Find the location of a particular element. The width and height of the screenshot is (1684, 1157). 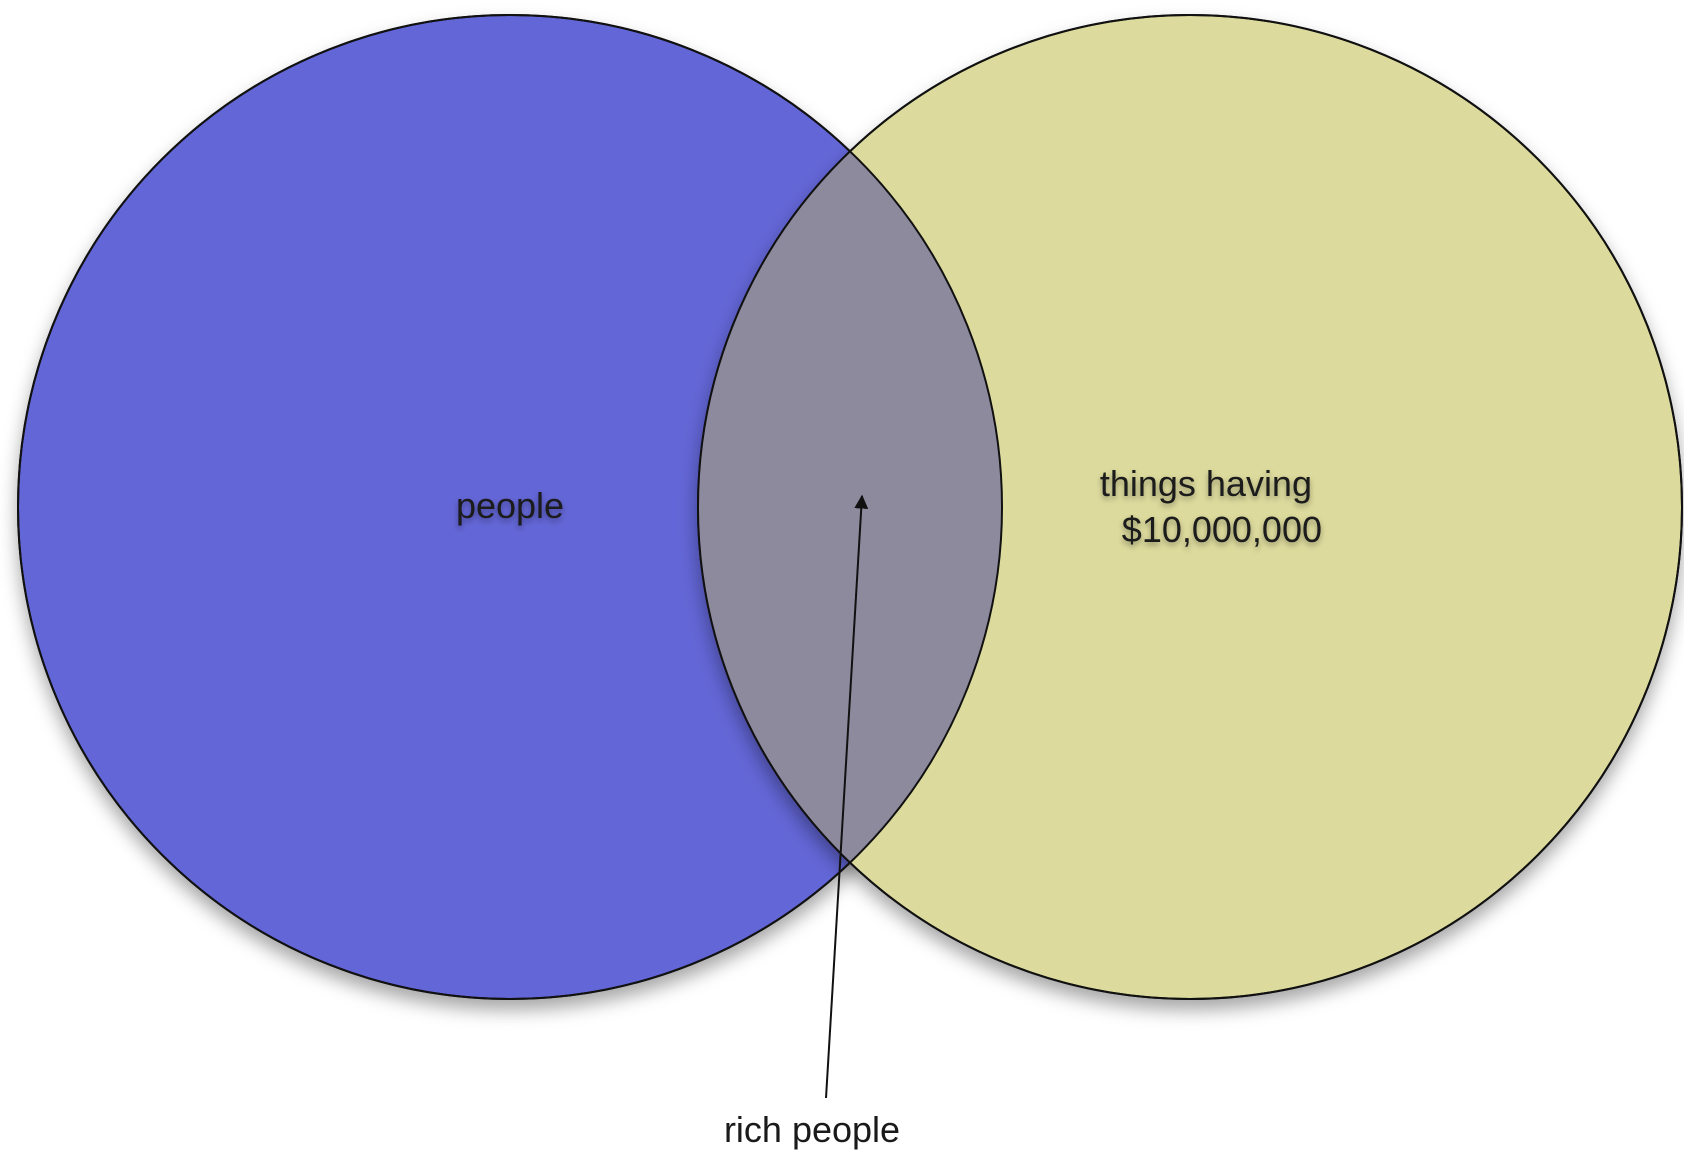

pointer-arrow is located at coordinates (847, 796).